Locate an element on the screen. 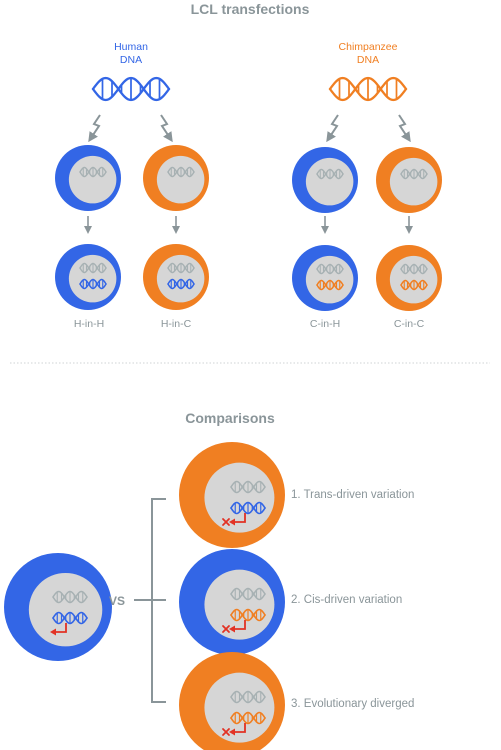 The height and width of the screenshot is (750, 501). reference-cell is located at coordinates (58, 607).